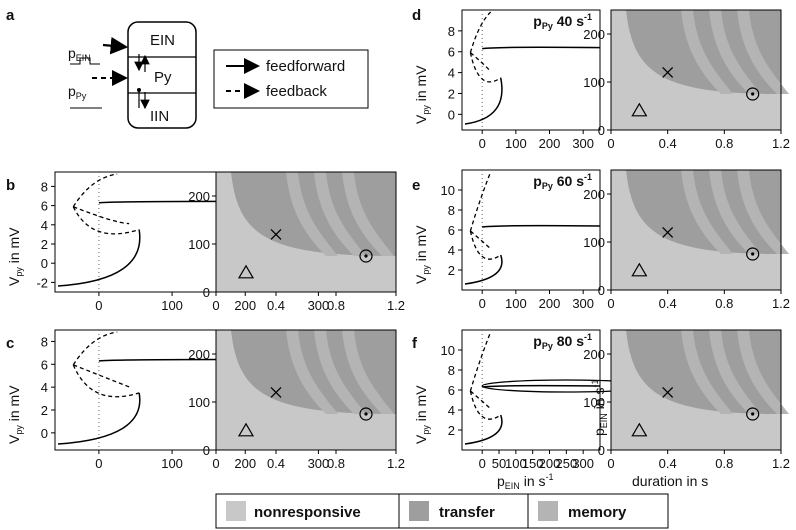 Image resolution: width=796 pixels, height=530 pixels. Describe the element at coordinates (163, 77) in the screenshot. I see `box-label-py: Py` at that location.